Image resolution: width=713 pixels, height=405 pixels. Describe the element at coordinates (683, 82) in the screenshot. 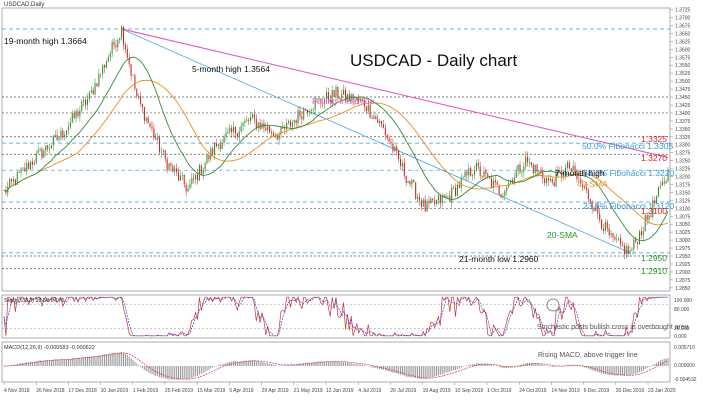

I see `price-tick-label: 1.3500` at that location.